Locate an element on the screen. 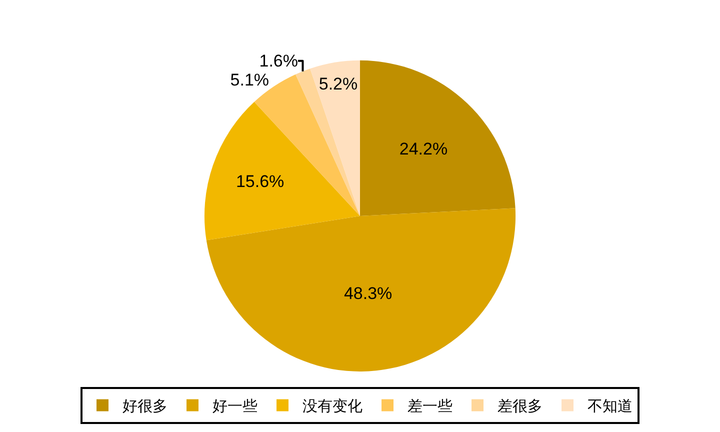 The height and width of the screenshot is (432, 720). data-label: 5.1% is located at coordinates (250, 80).